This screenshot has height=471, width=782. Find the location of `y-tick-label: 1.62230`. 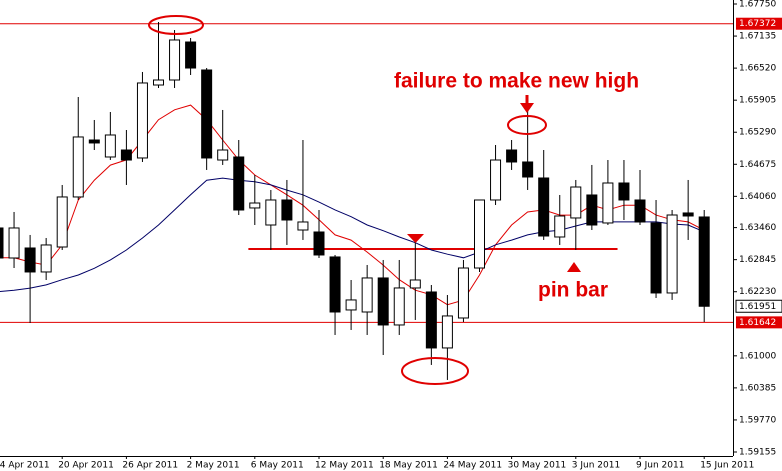

y-tick-label: 1.62230 is located at coordinates (757, 292).